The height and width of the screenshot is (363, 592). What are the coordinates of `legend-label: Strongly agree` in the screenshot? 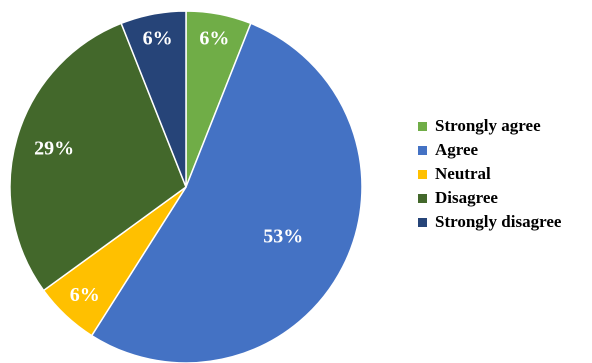 It's located at (488, 126).